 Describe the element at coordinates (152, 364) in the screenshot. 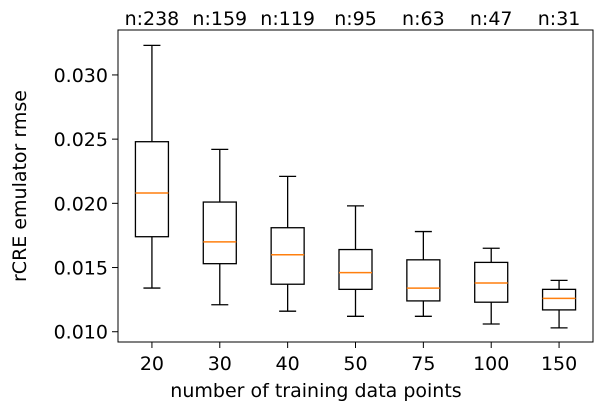

I see `x-tick-label: 20` at that location.